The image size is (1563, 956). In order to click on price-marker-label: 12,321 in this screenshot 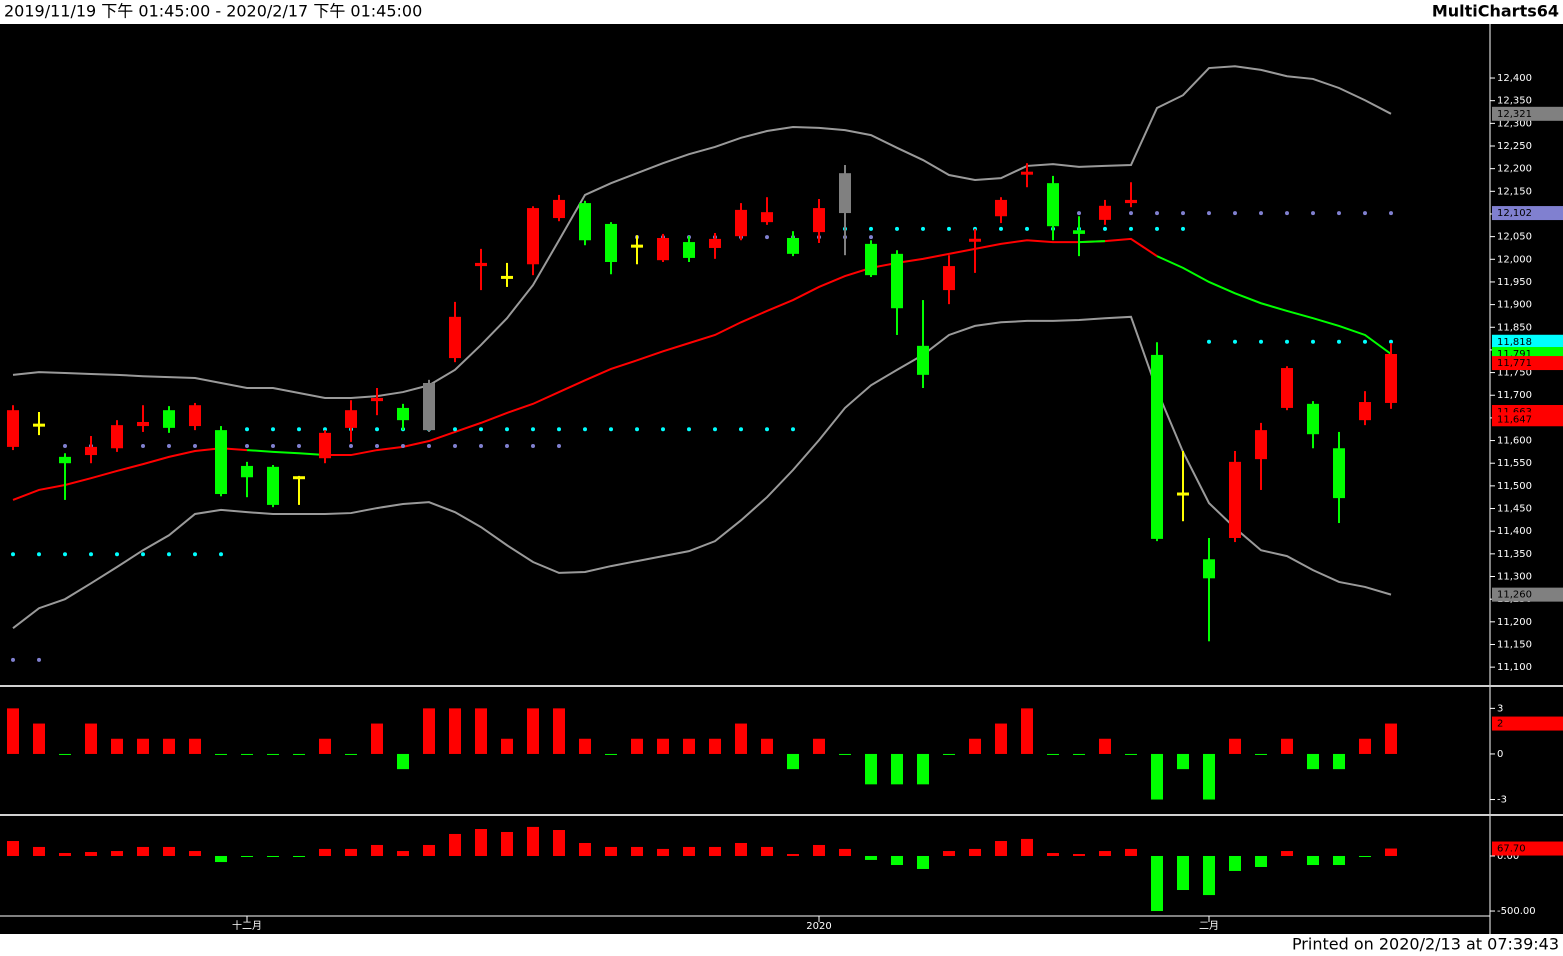, I will do `click(1514, 114)`.